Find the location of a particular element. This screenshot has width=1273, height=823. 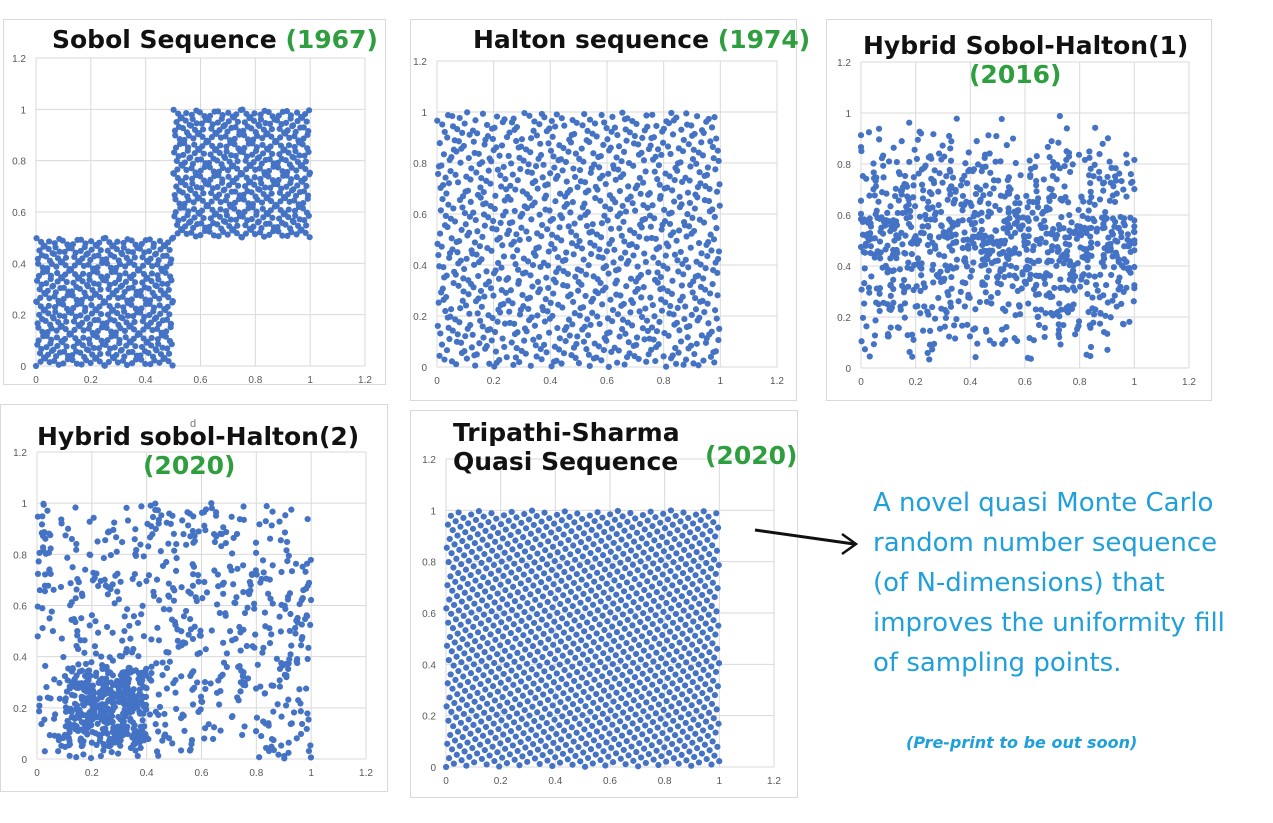

chart-title-text: Sobol Sequence is located at coordinates (164, 39).